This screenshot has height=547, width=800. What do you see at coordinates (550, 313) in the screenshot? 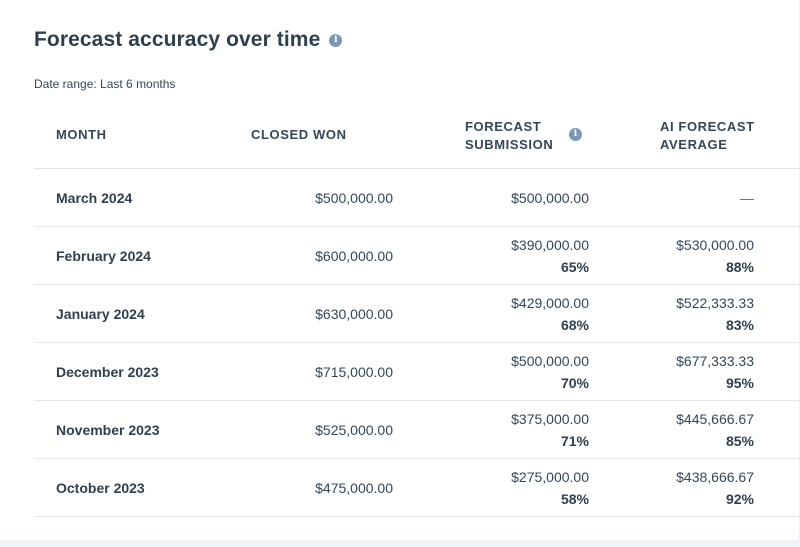
I see `forecast-submission-cell: $429,000.00 68%` at bounding box center [550, 313].